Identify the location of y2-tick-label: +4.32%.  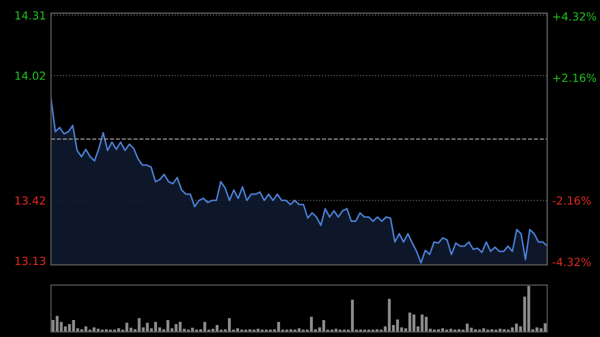
(574, 16).